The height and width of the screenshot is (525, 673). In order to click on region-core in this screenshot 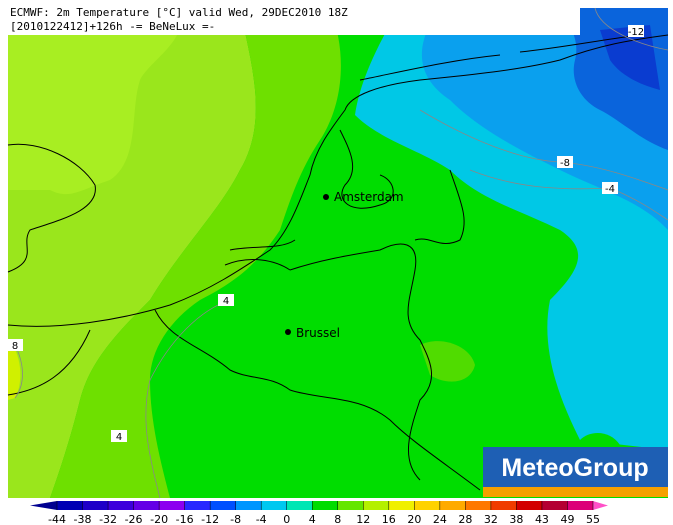, I will do `click(630, 57)`.